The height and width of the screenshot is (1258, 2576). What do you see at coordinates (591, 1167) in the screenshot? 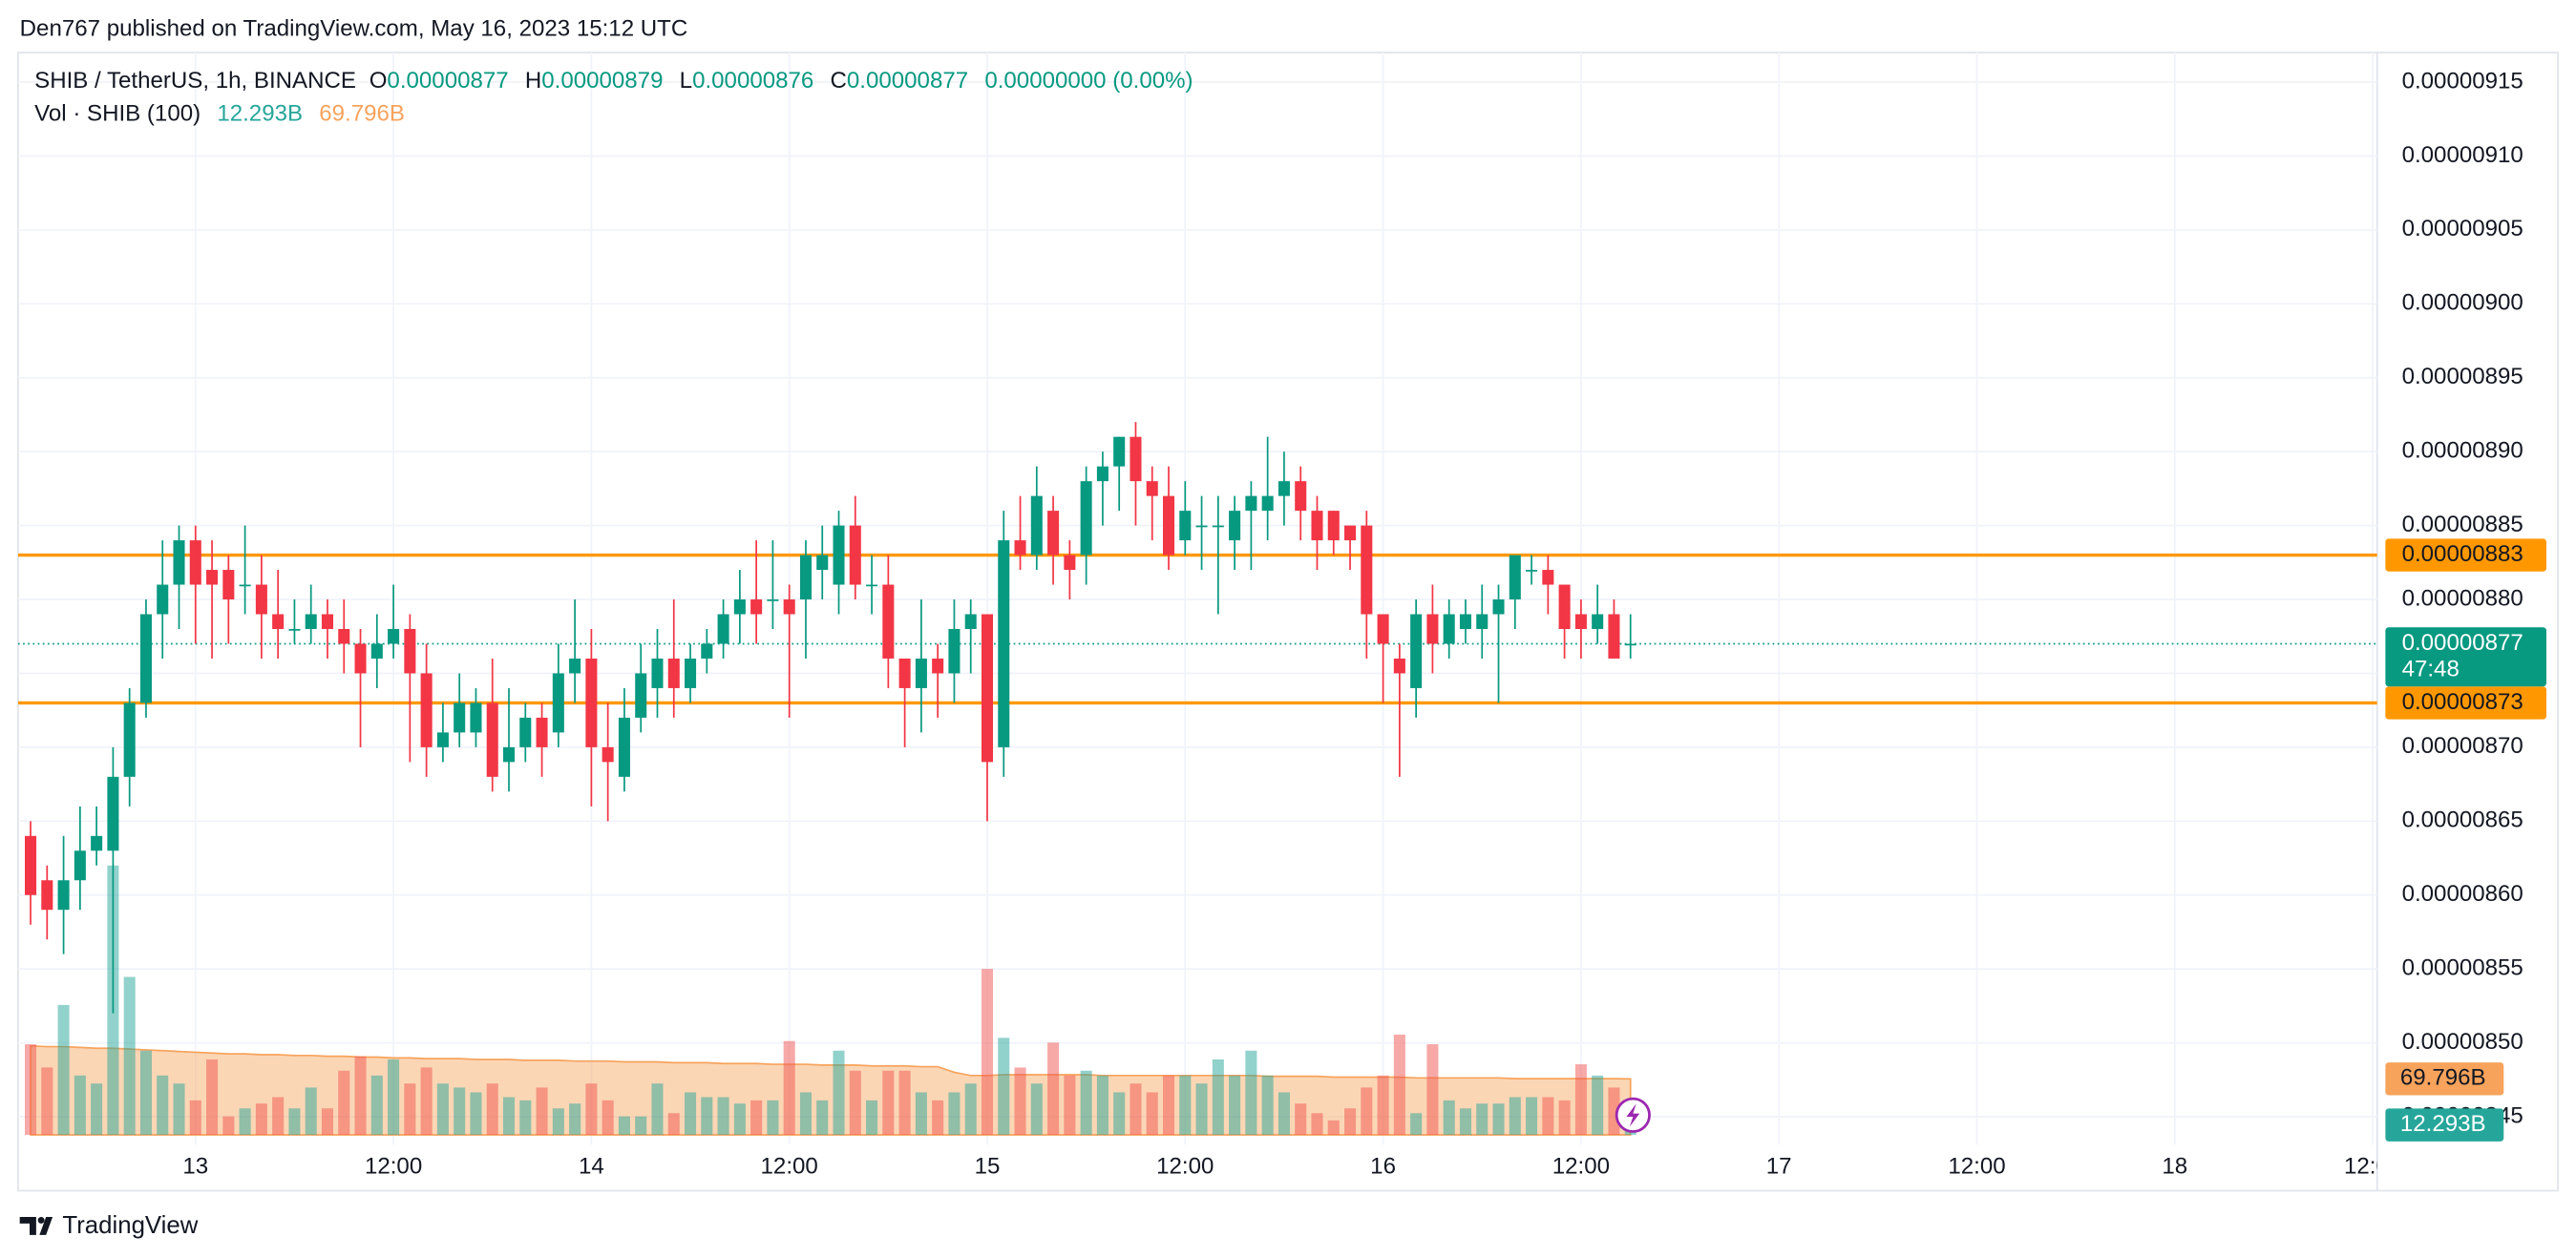
I see `x-tick-label: 14` at bounding box center [591, 1167].